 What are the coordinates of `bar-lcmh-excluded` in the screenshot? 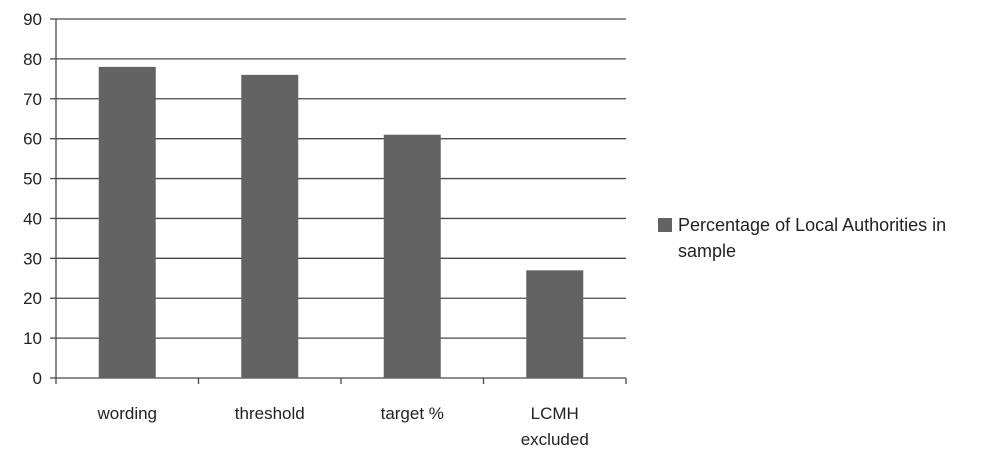 It's located at (555, 324).